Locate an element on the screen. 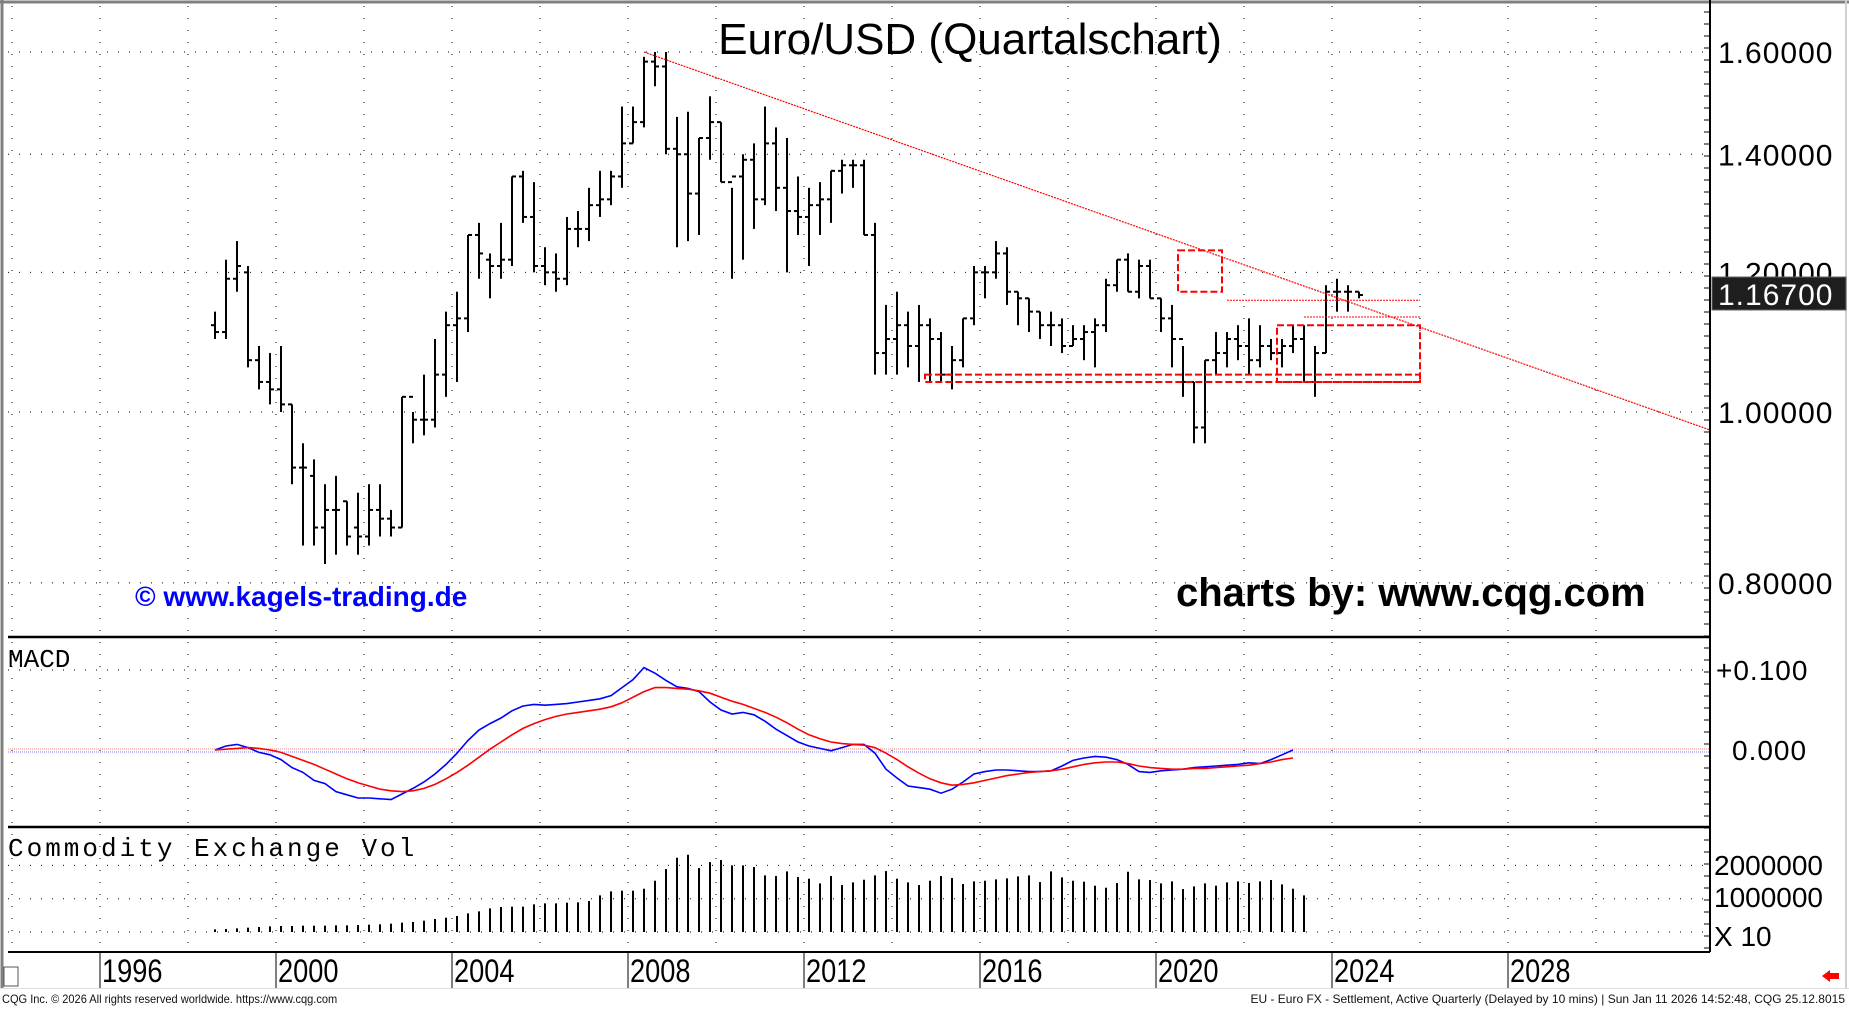 The image size is (1849, 1013). signal-line is located at coordinates (754, 739).